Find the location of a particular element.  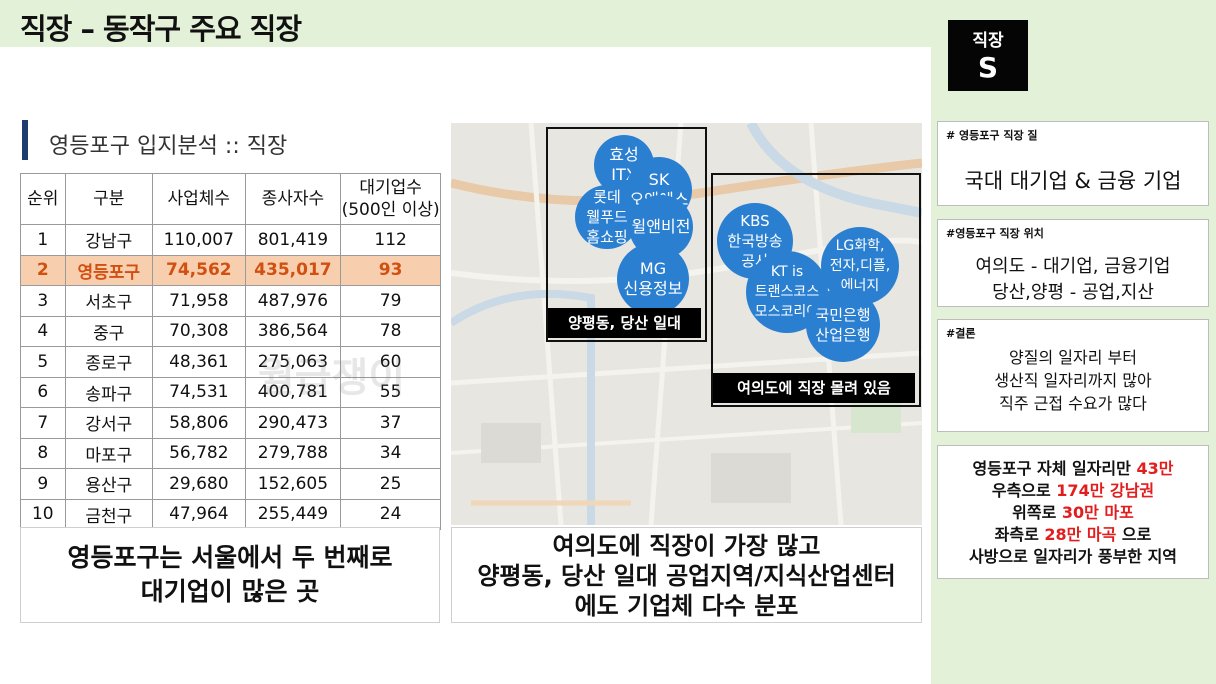

table-cell: 110,007 is located at coordinates (199, 240).